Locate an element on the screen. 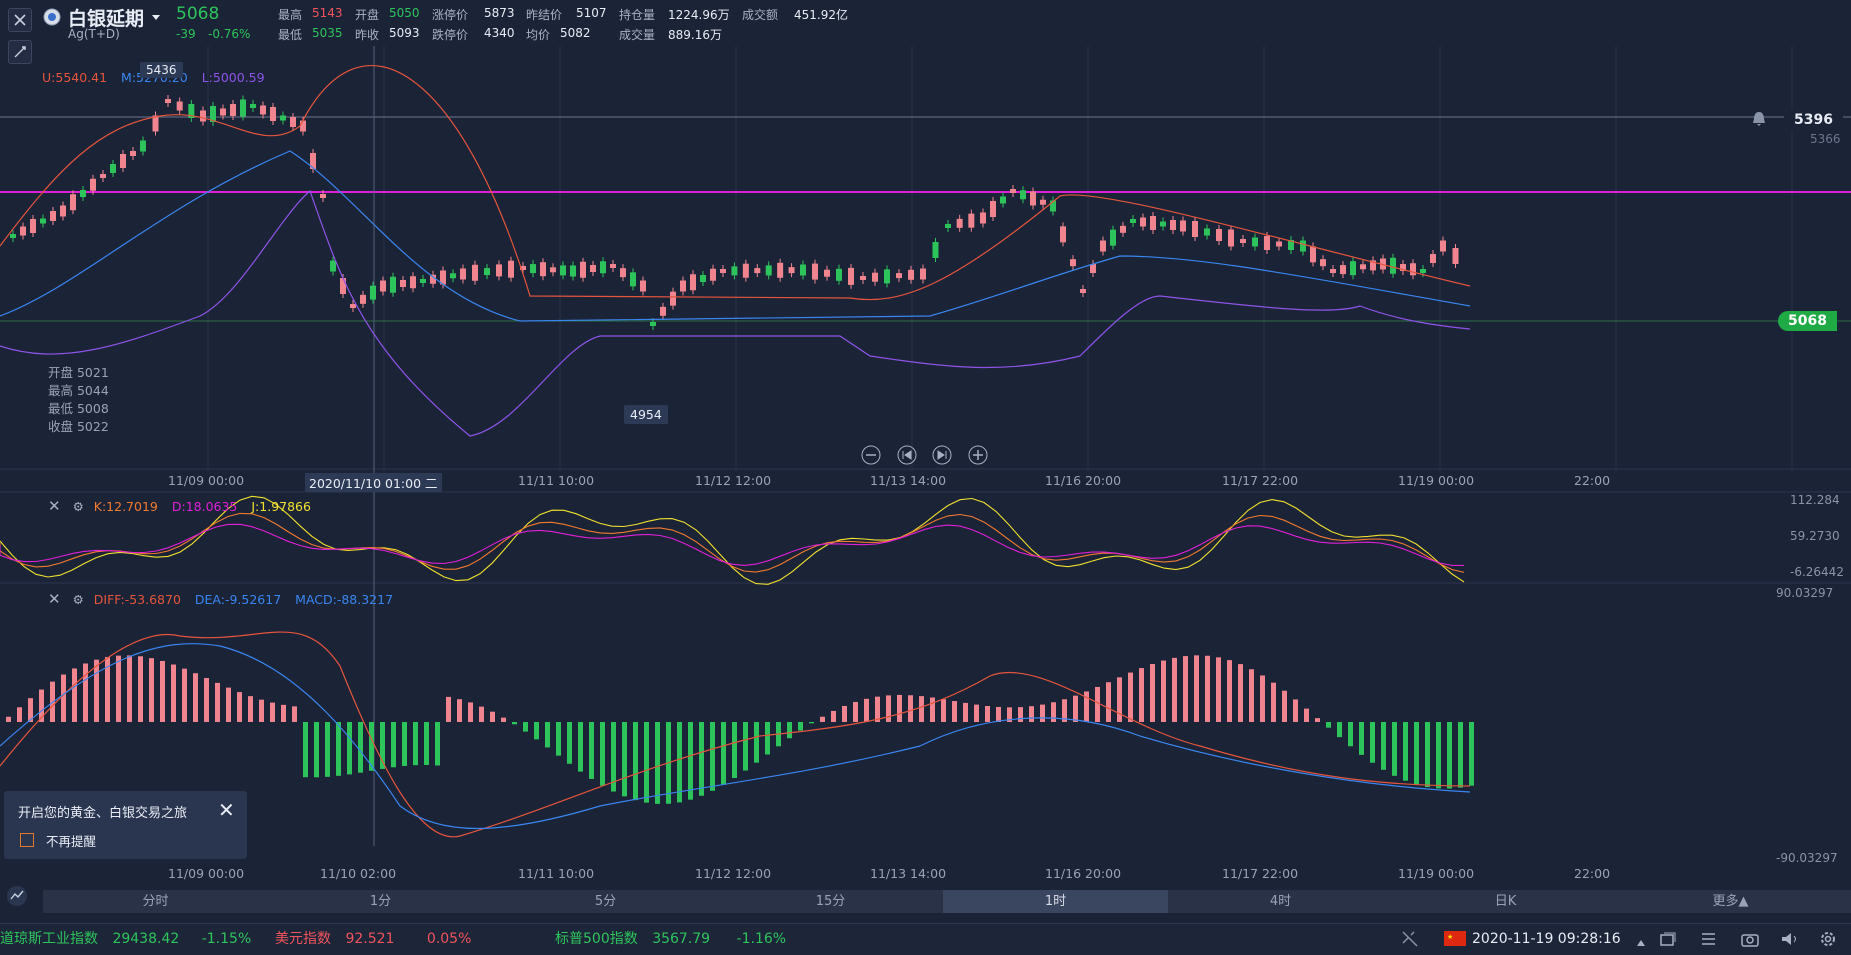  stat-value: 5093 is located at coordinates (404, 33).